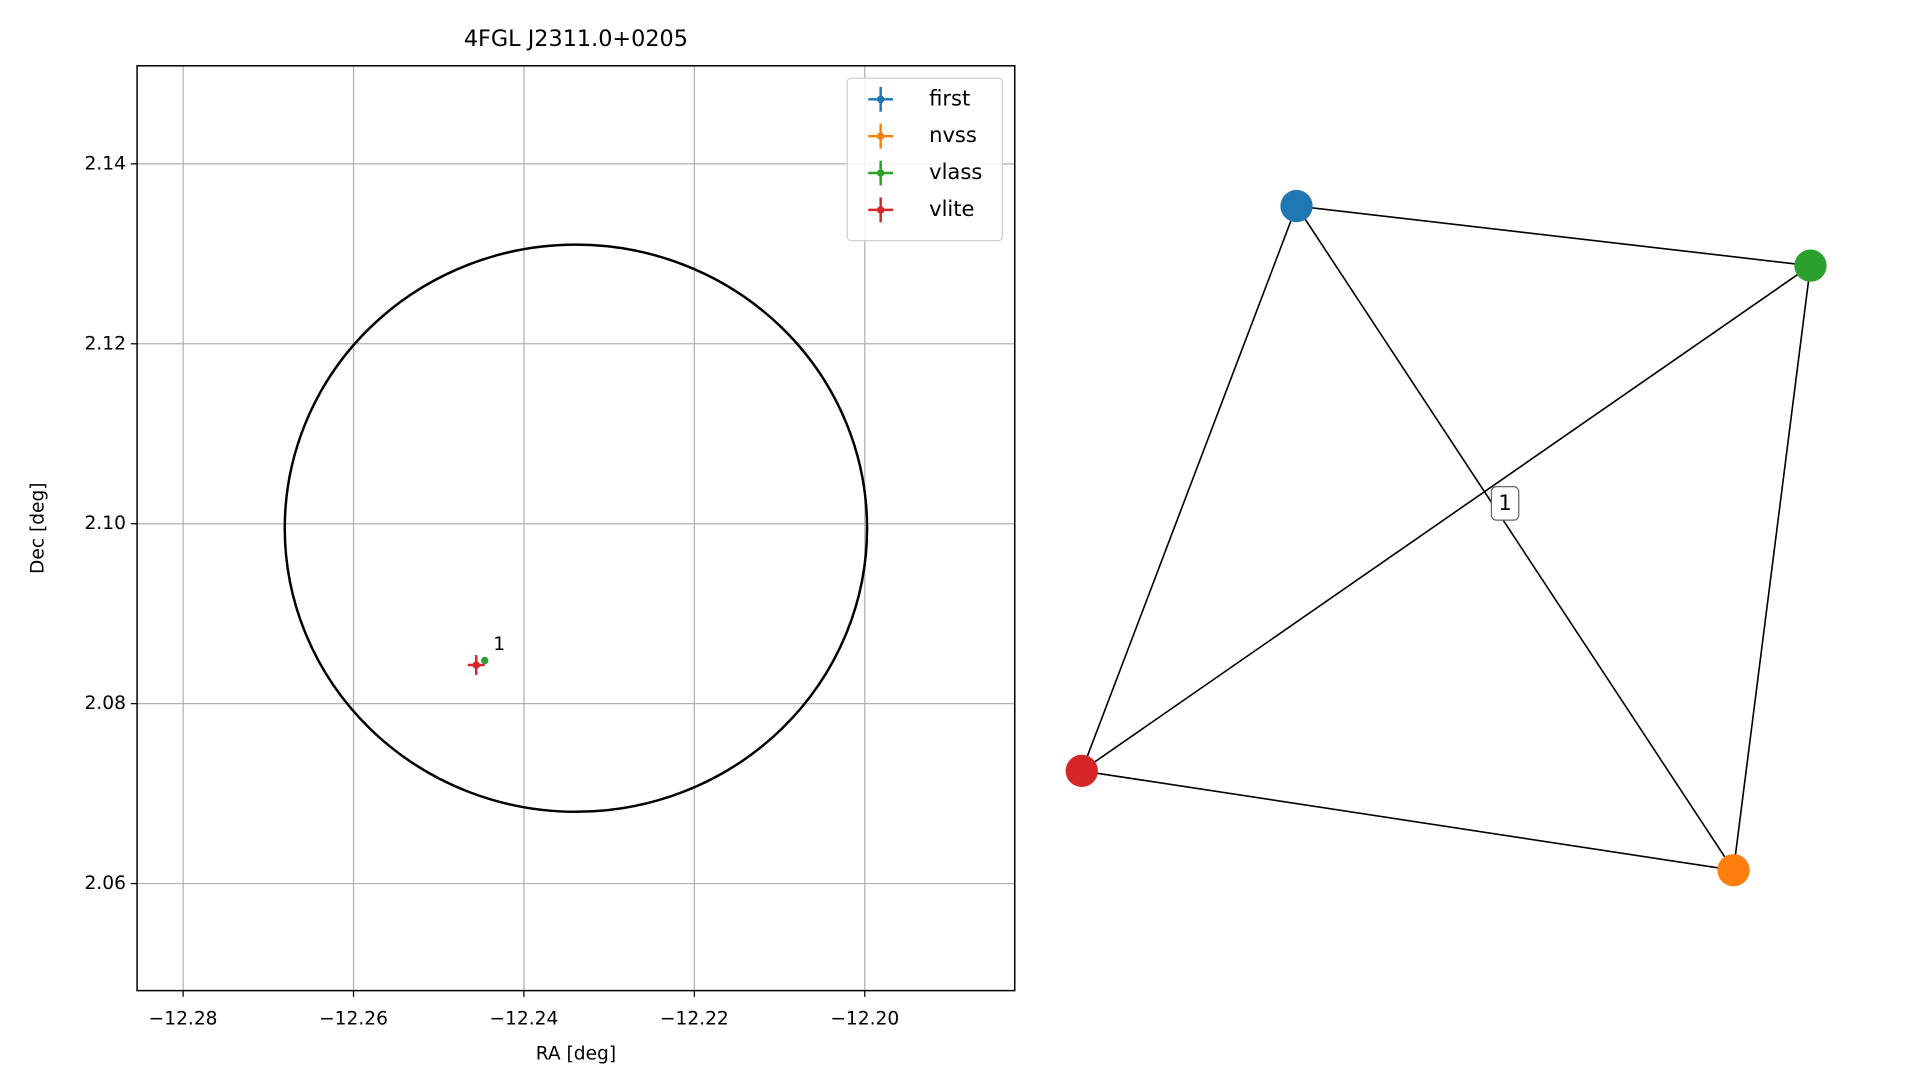 The height and width of the screenshot is (1080, 1919). I want to click on legend-box, so click(924, 159).